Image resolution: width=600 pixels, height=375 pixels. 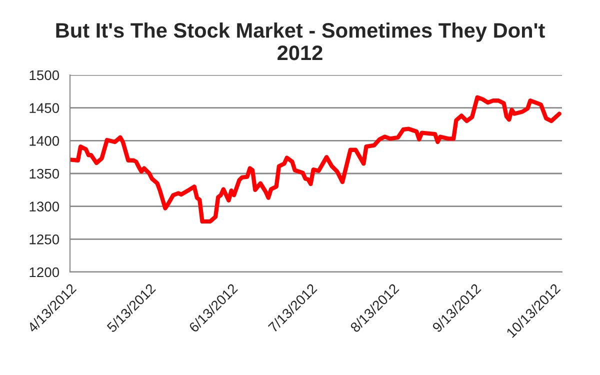 I want to click on y-tick-label: 1450, so click(x=45, y=108).